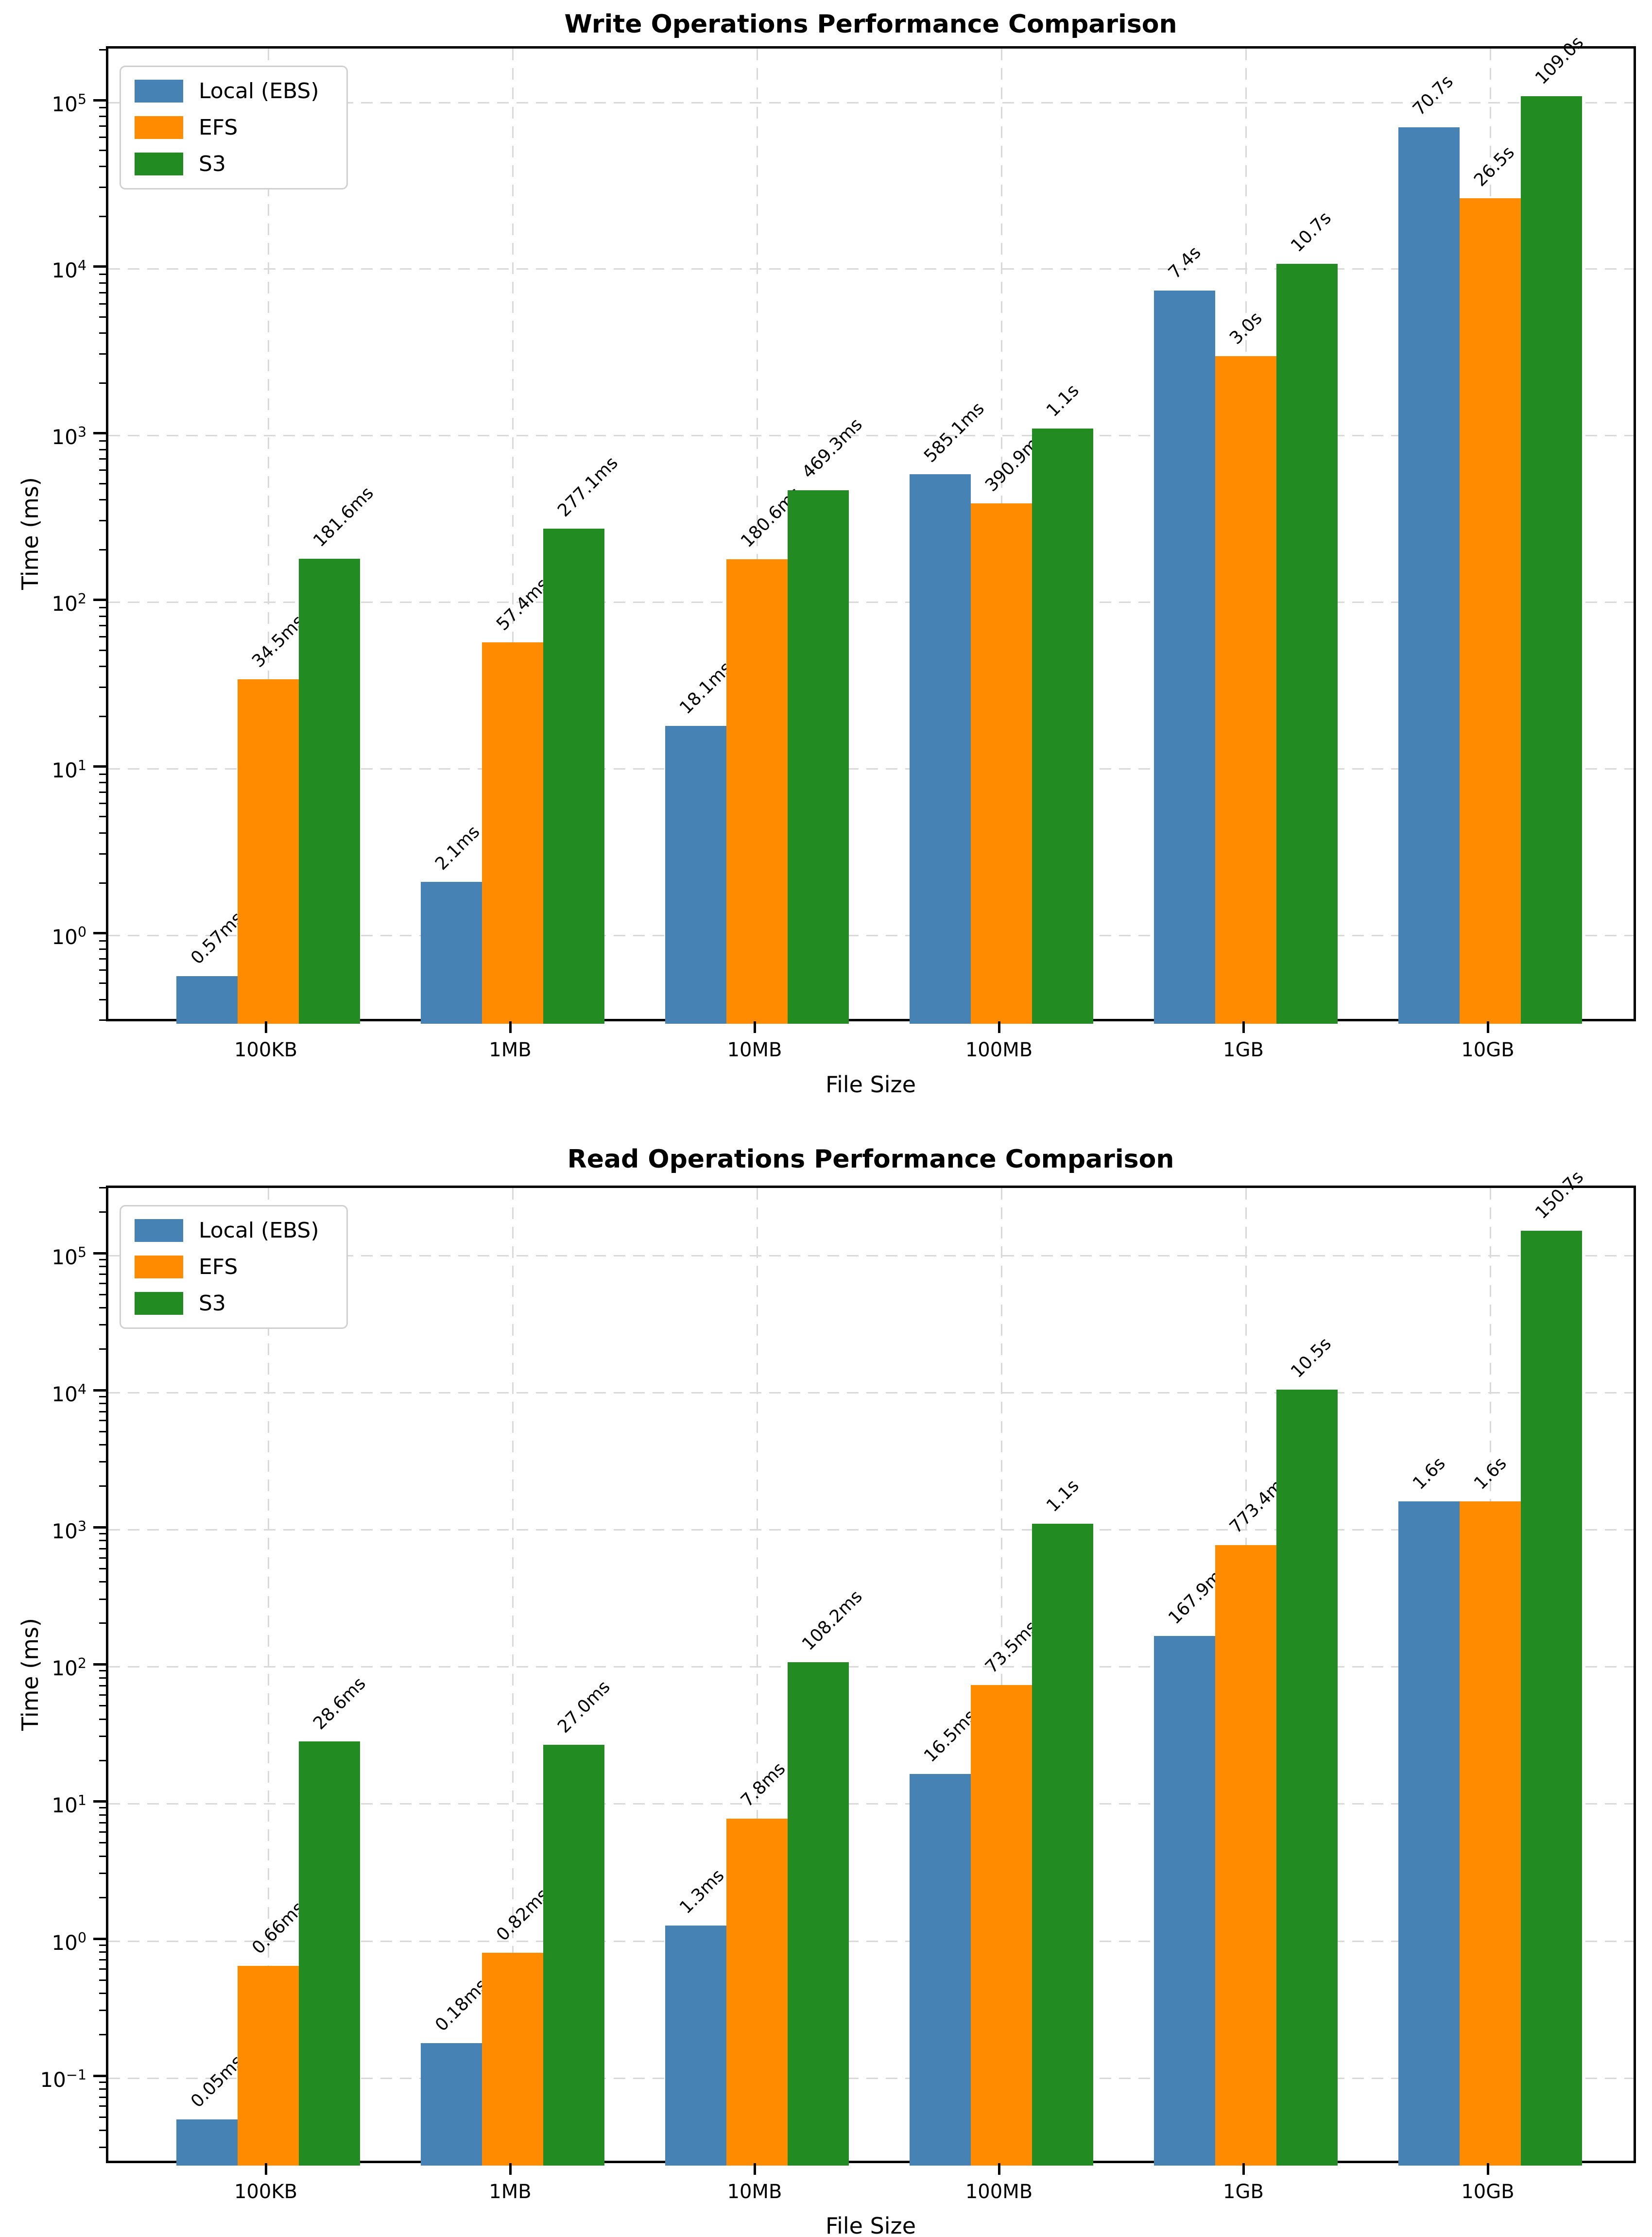  Describe the element at coordinates (340, 1703) in the screenshot. I see `bar-value-label: 28.6ms` at that location.